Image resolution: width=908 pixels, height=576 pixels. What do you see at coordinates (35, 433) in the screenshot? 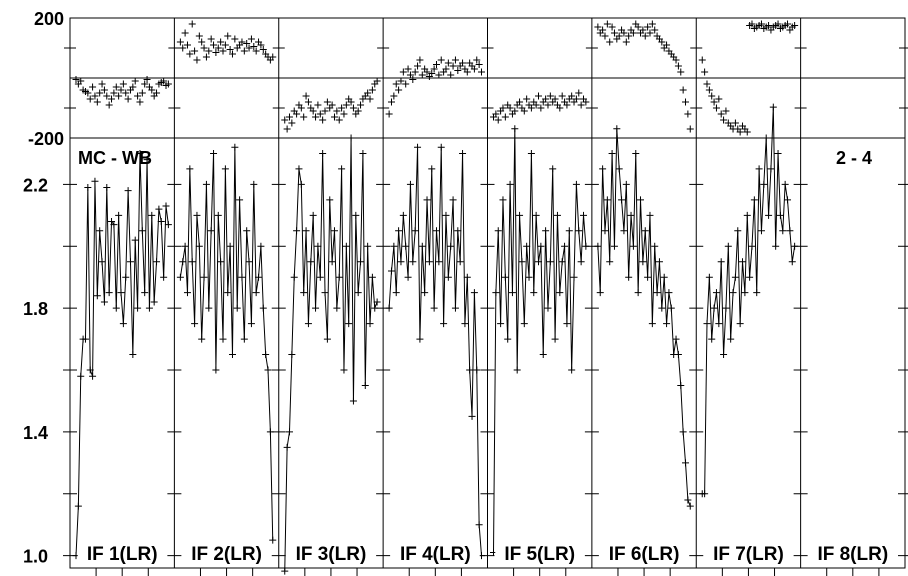
I see `amplitude-tick-label: 1.4` at bounding box center [35, 433].